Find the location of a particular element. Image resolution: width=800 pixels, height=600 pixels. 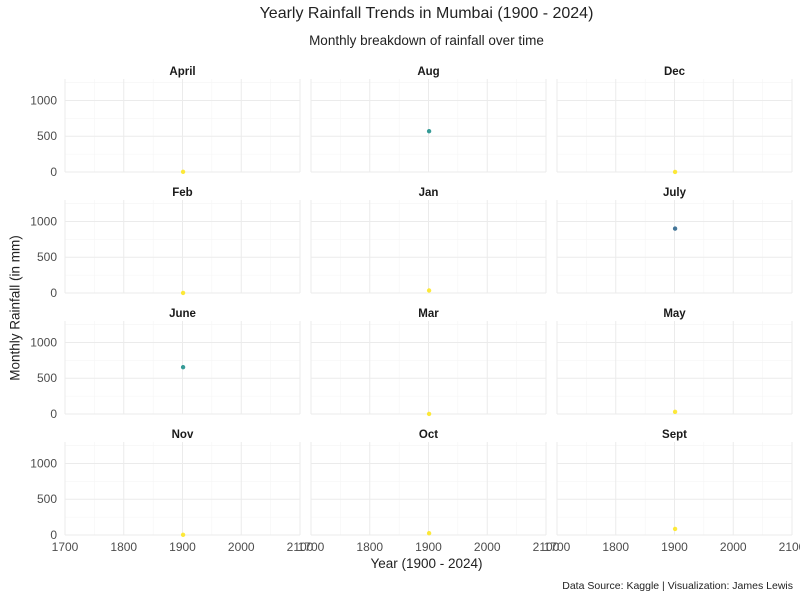

data-point-feb is located at coordinates (183, 293).